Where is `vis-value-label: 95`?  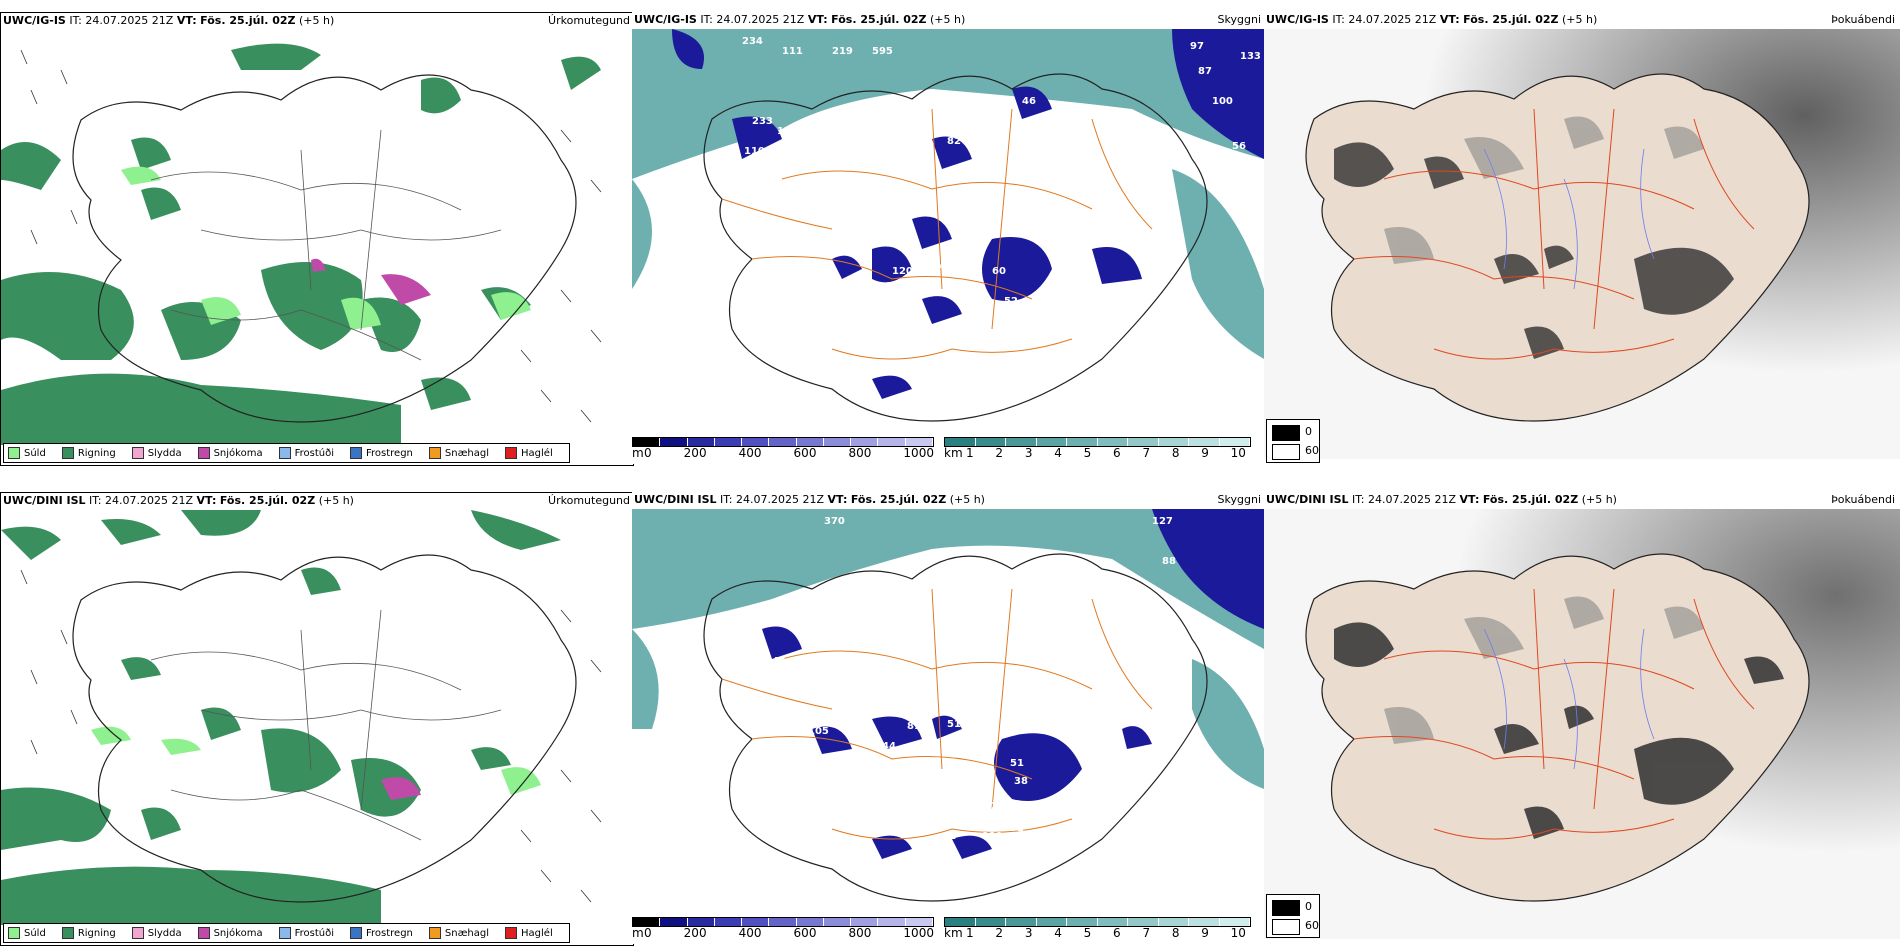 vis-value-label: 95 is located at coordinates (914, 366).